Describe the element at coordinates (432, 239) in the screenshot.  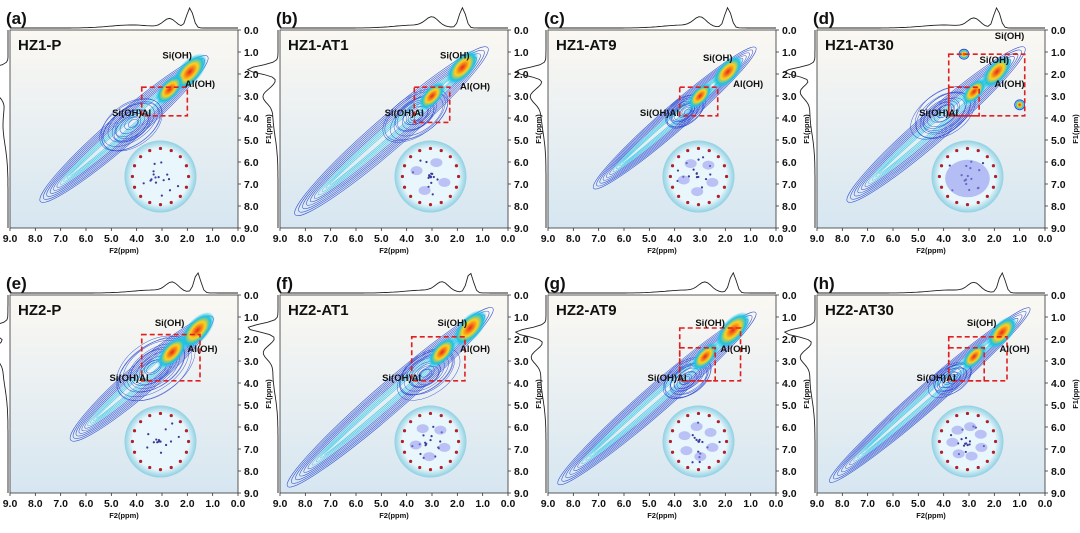
I see `x-tick-label: 3.0` at that location.